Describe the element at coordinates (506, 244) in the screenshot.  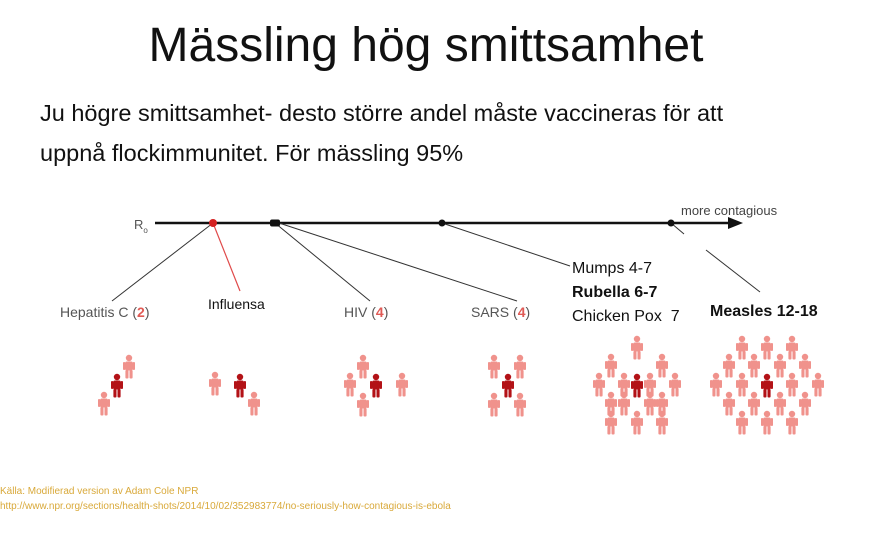
I see `connector-mumps` at that location.